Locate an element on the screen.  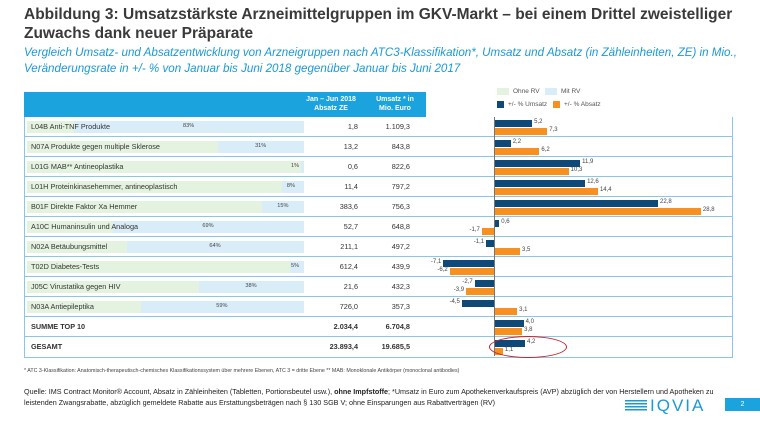
umsatz-value: 648,8 is located at coordinates (400, 226).